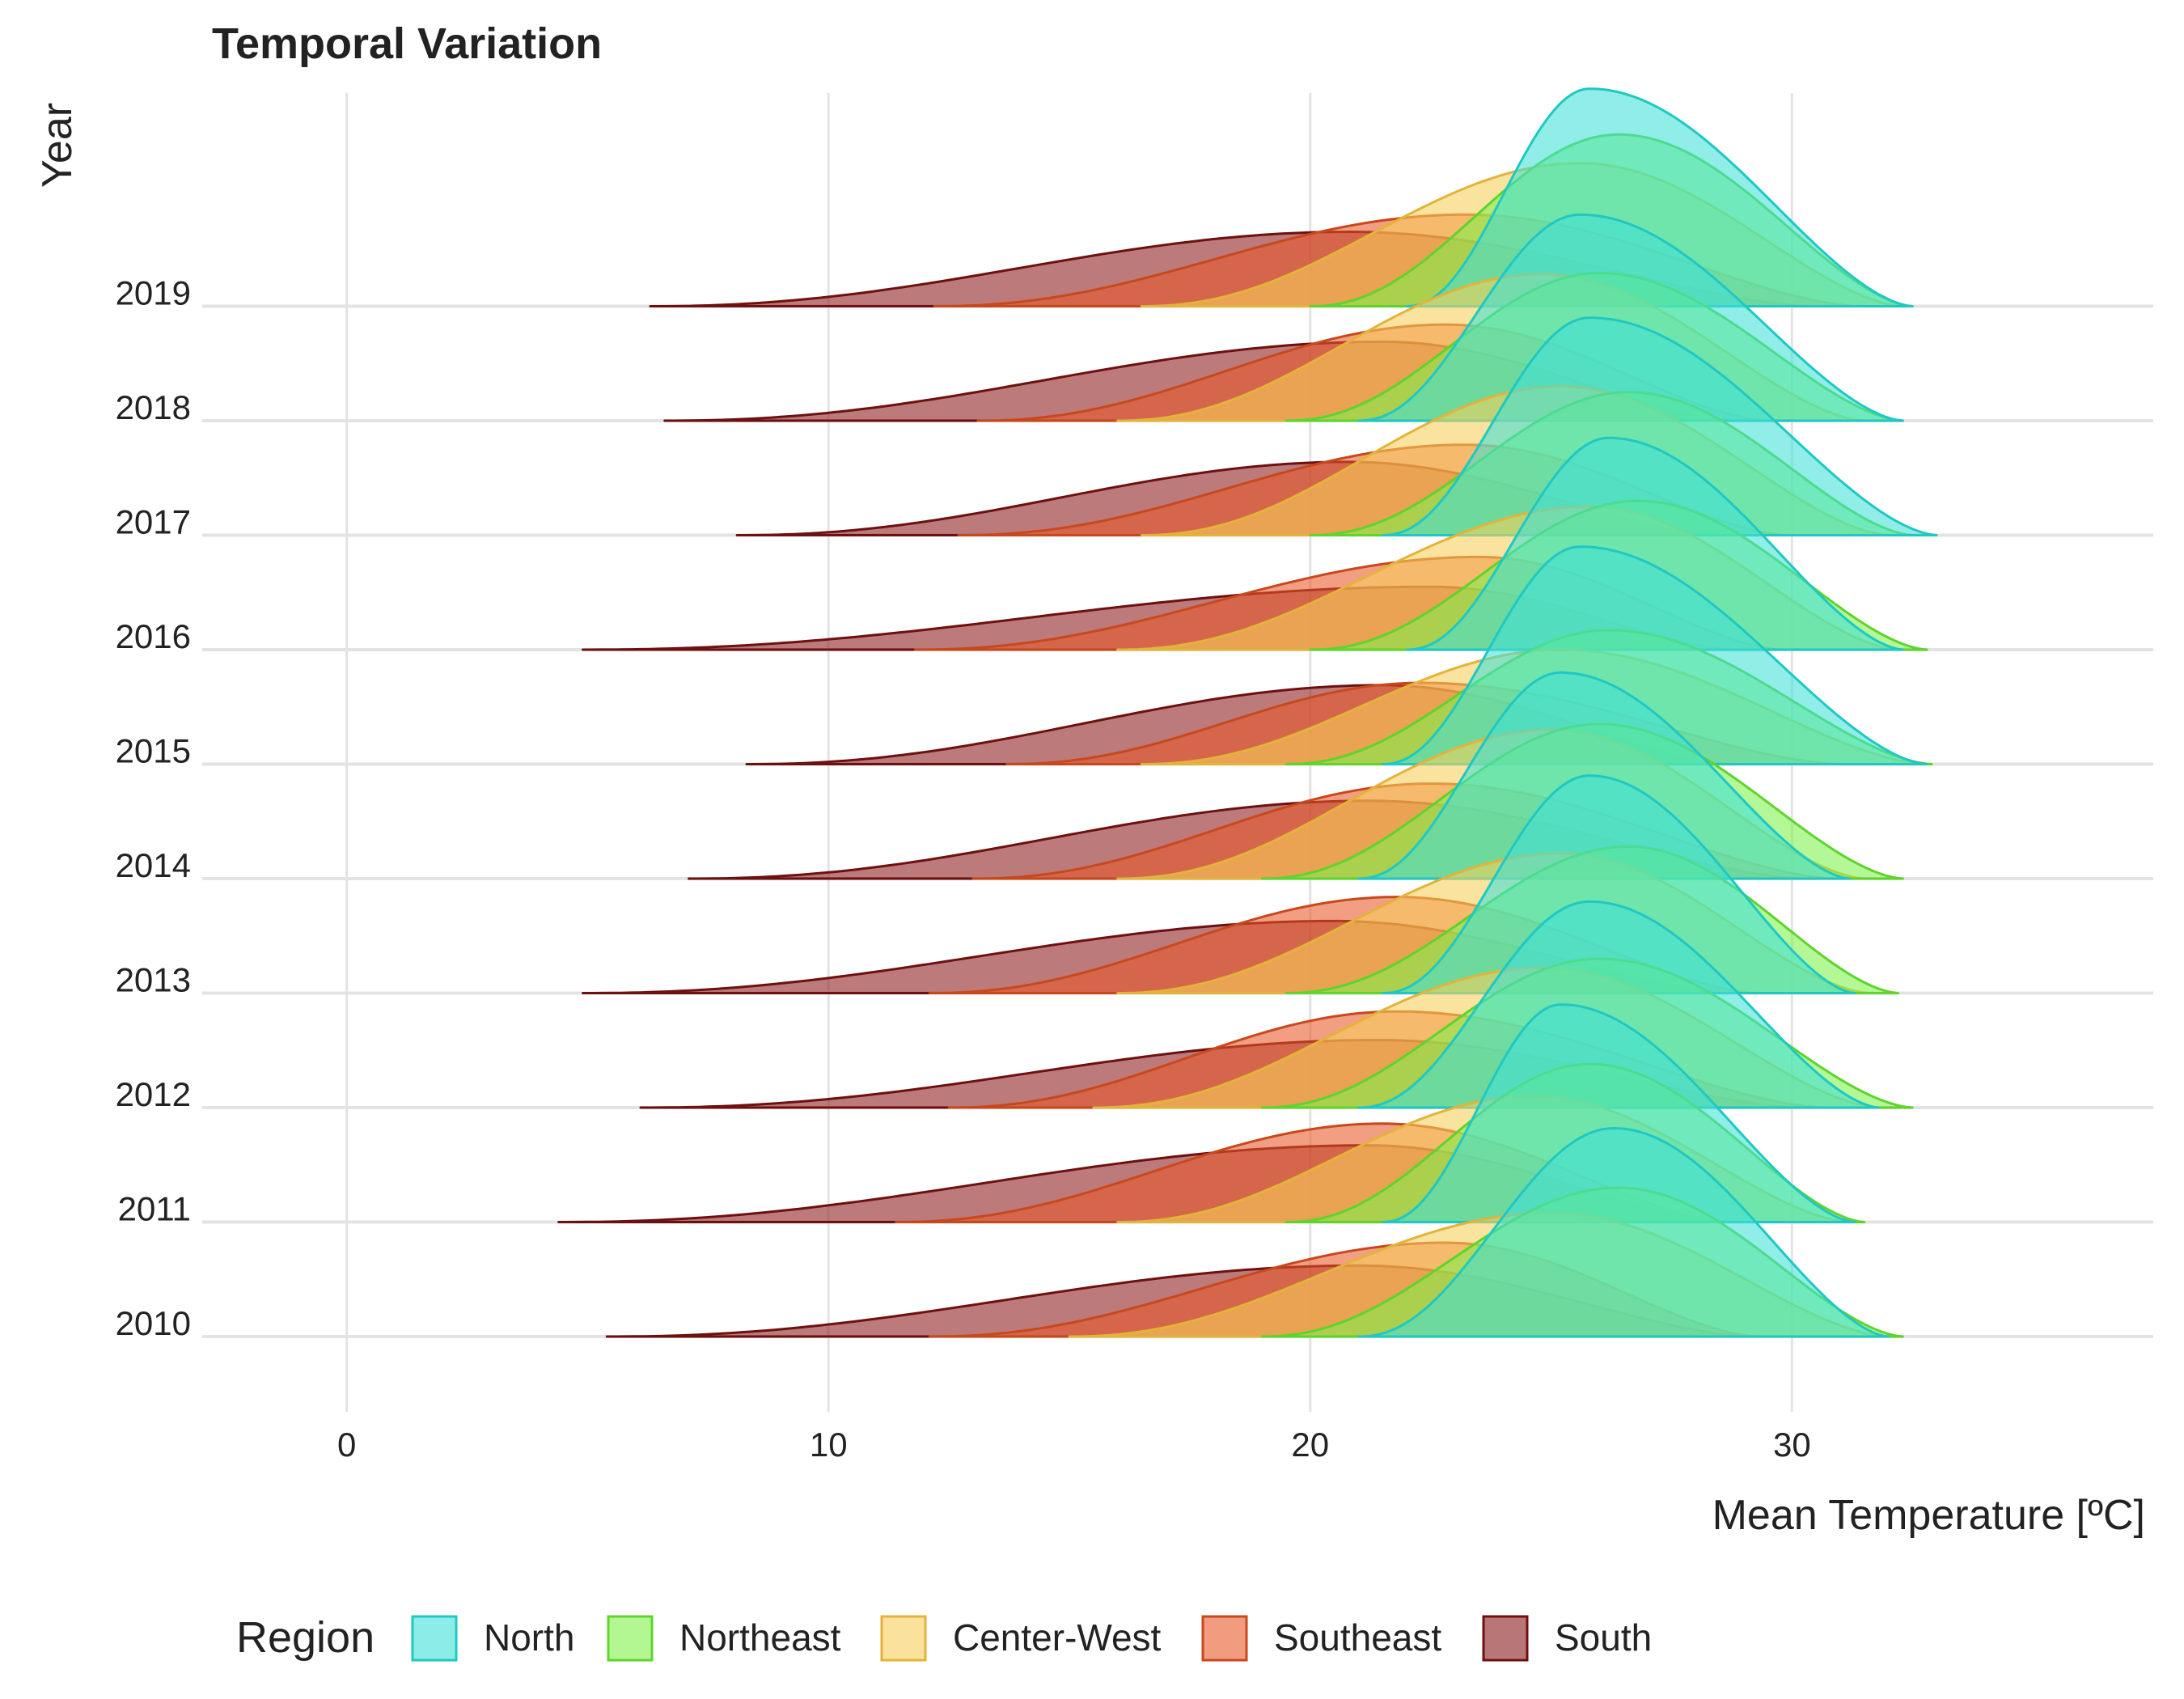 This screenshot has height=1699, width=2184. What do you see at coordinates (1618, 1113) in the screenshot?
I see `ridge-north-2011` at bounding box center [1618, 1113].